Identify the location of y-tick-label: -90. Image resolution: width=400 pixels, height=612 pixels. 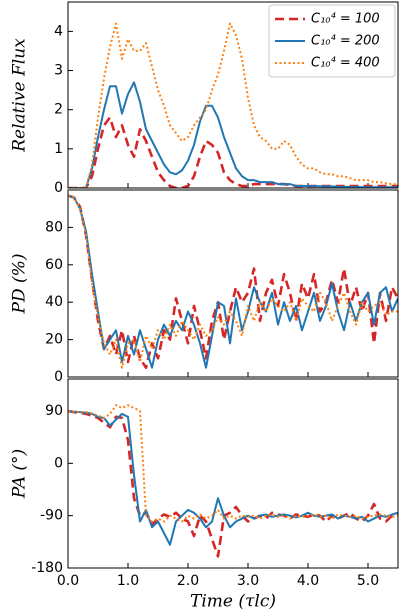
(51, 516).